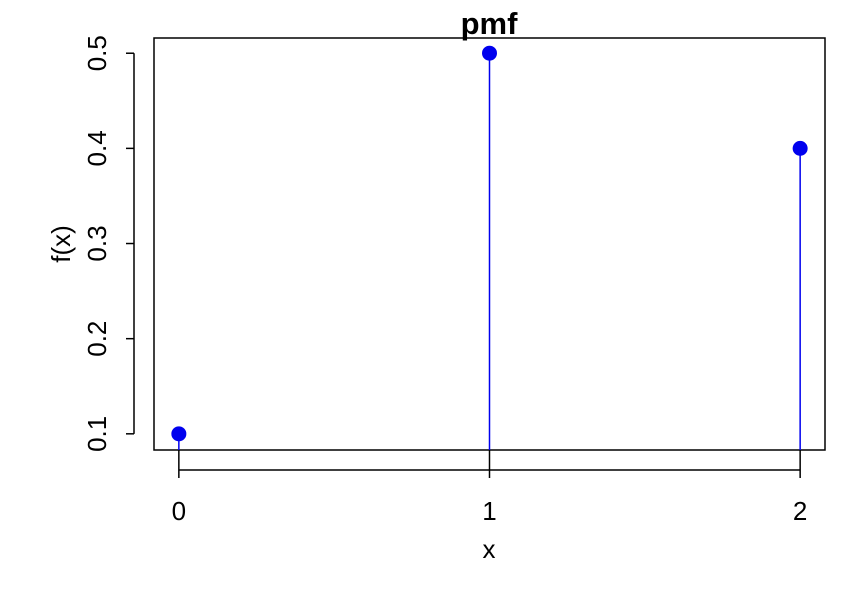 Image resolution: width=864 pixels, height=604 pixels. Describe the element at coordinates (179, 511) in the screenshot. I see `x-tick-label: 0` at that location.